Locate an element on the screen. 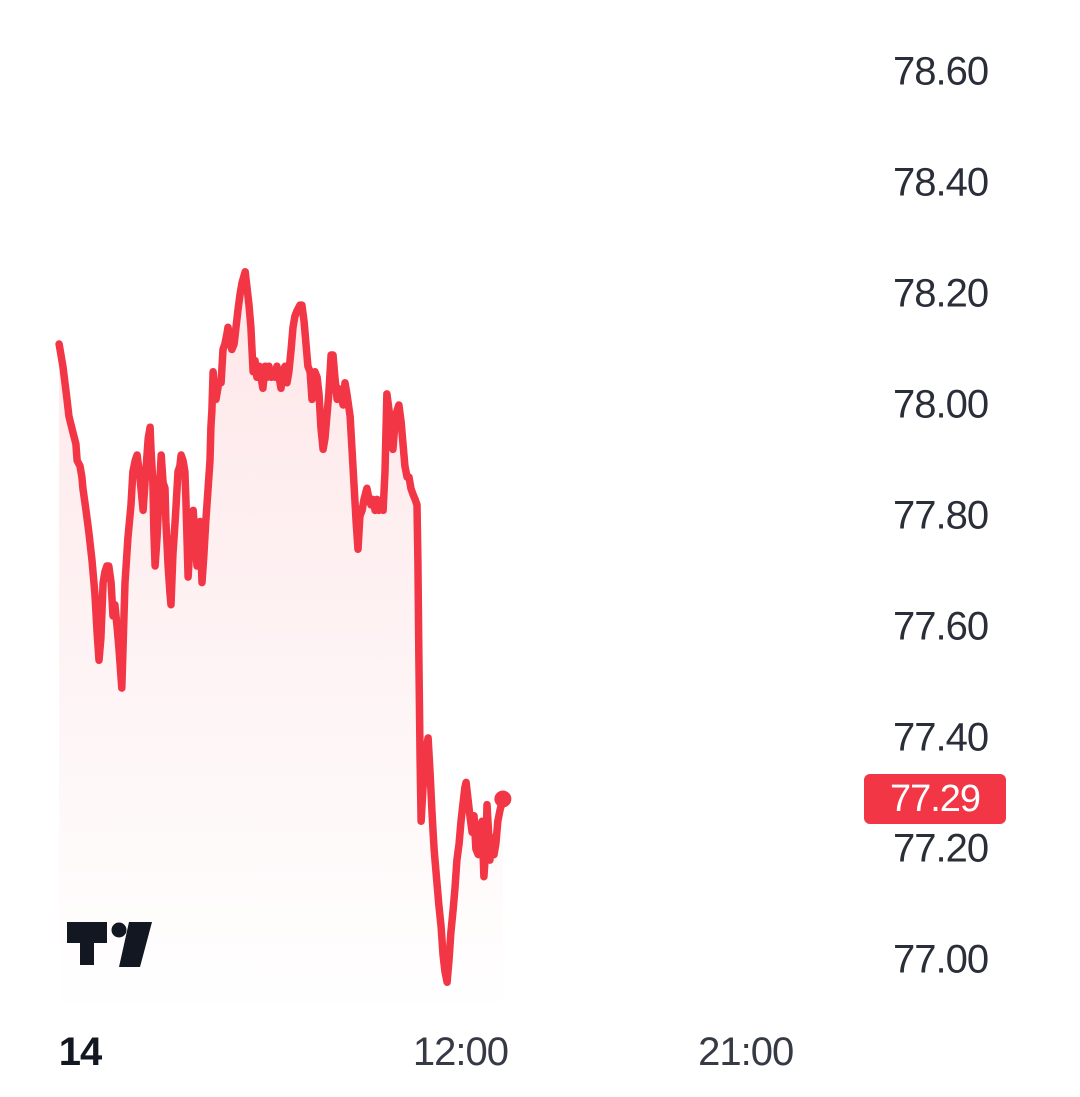  tradingview-logo-dot is located at coordinates (119, 930).